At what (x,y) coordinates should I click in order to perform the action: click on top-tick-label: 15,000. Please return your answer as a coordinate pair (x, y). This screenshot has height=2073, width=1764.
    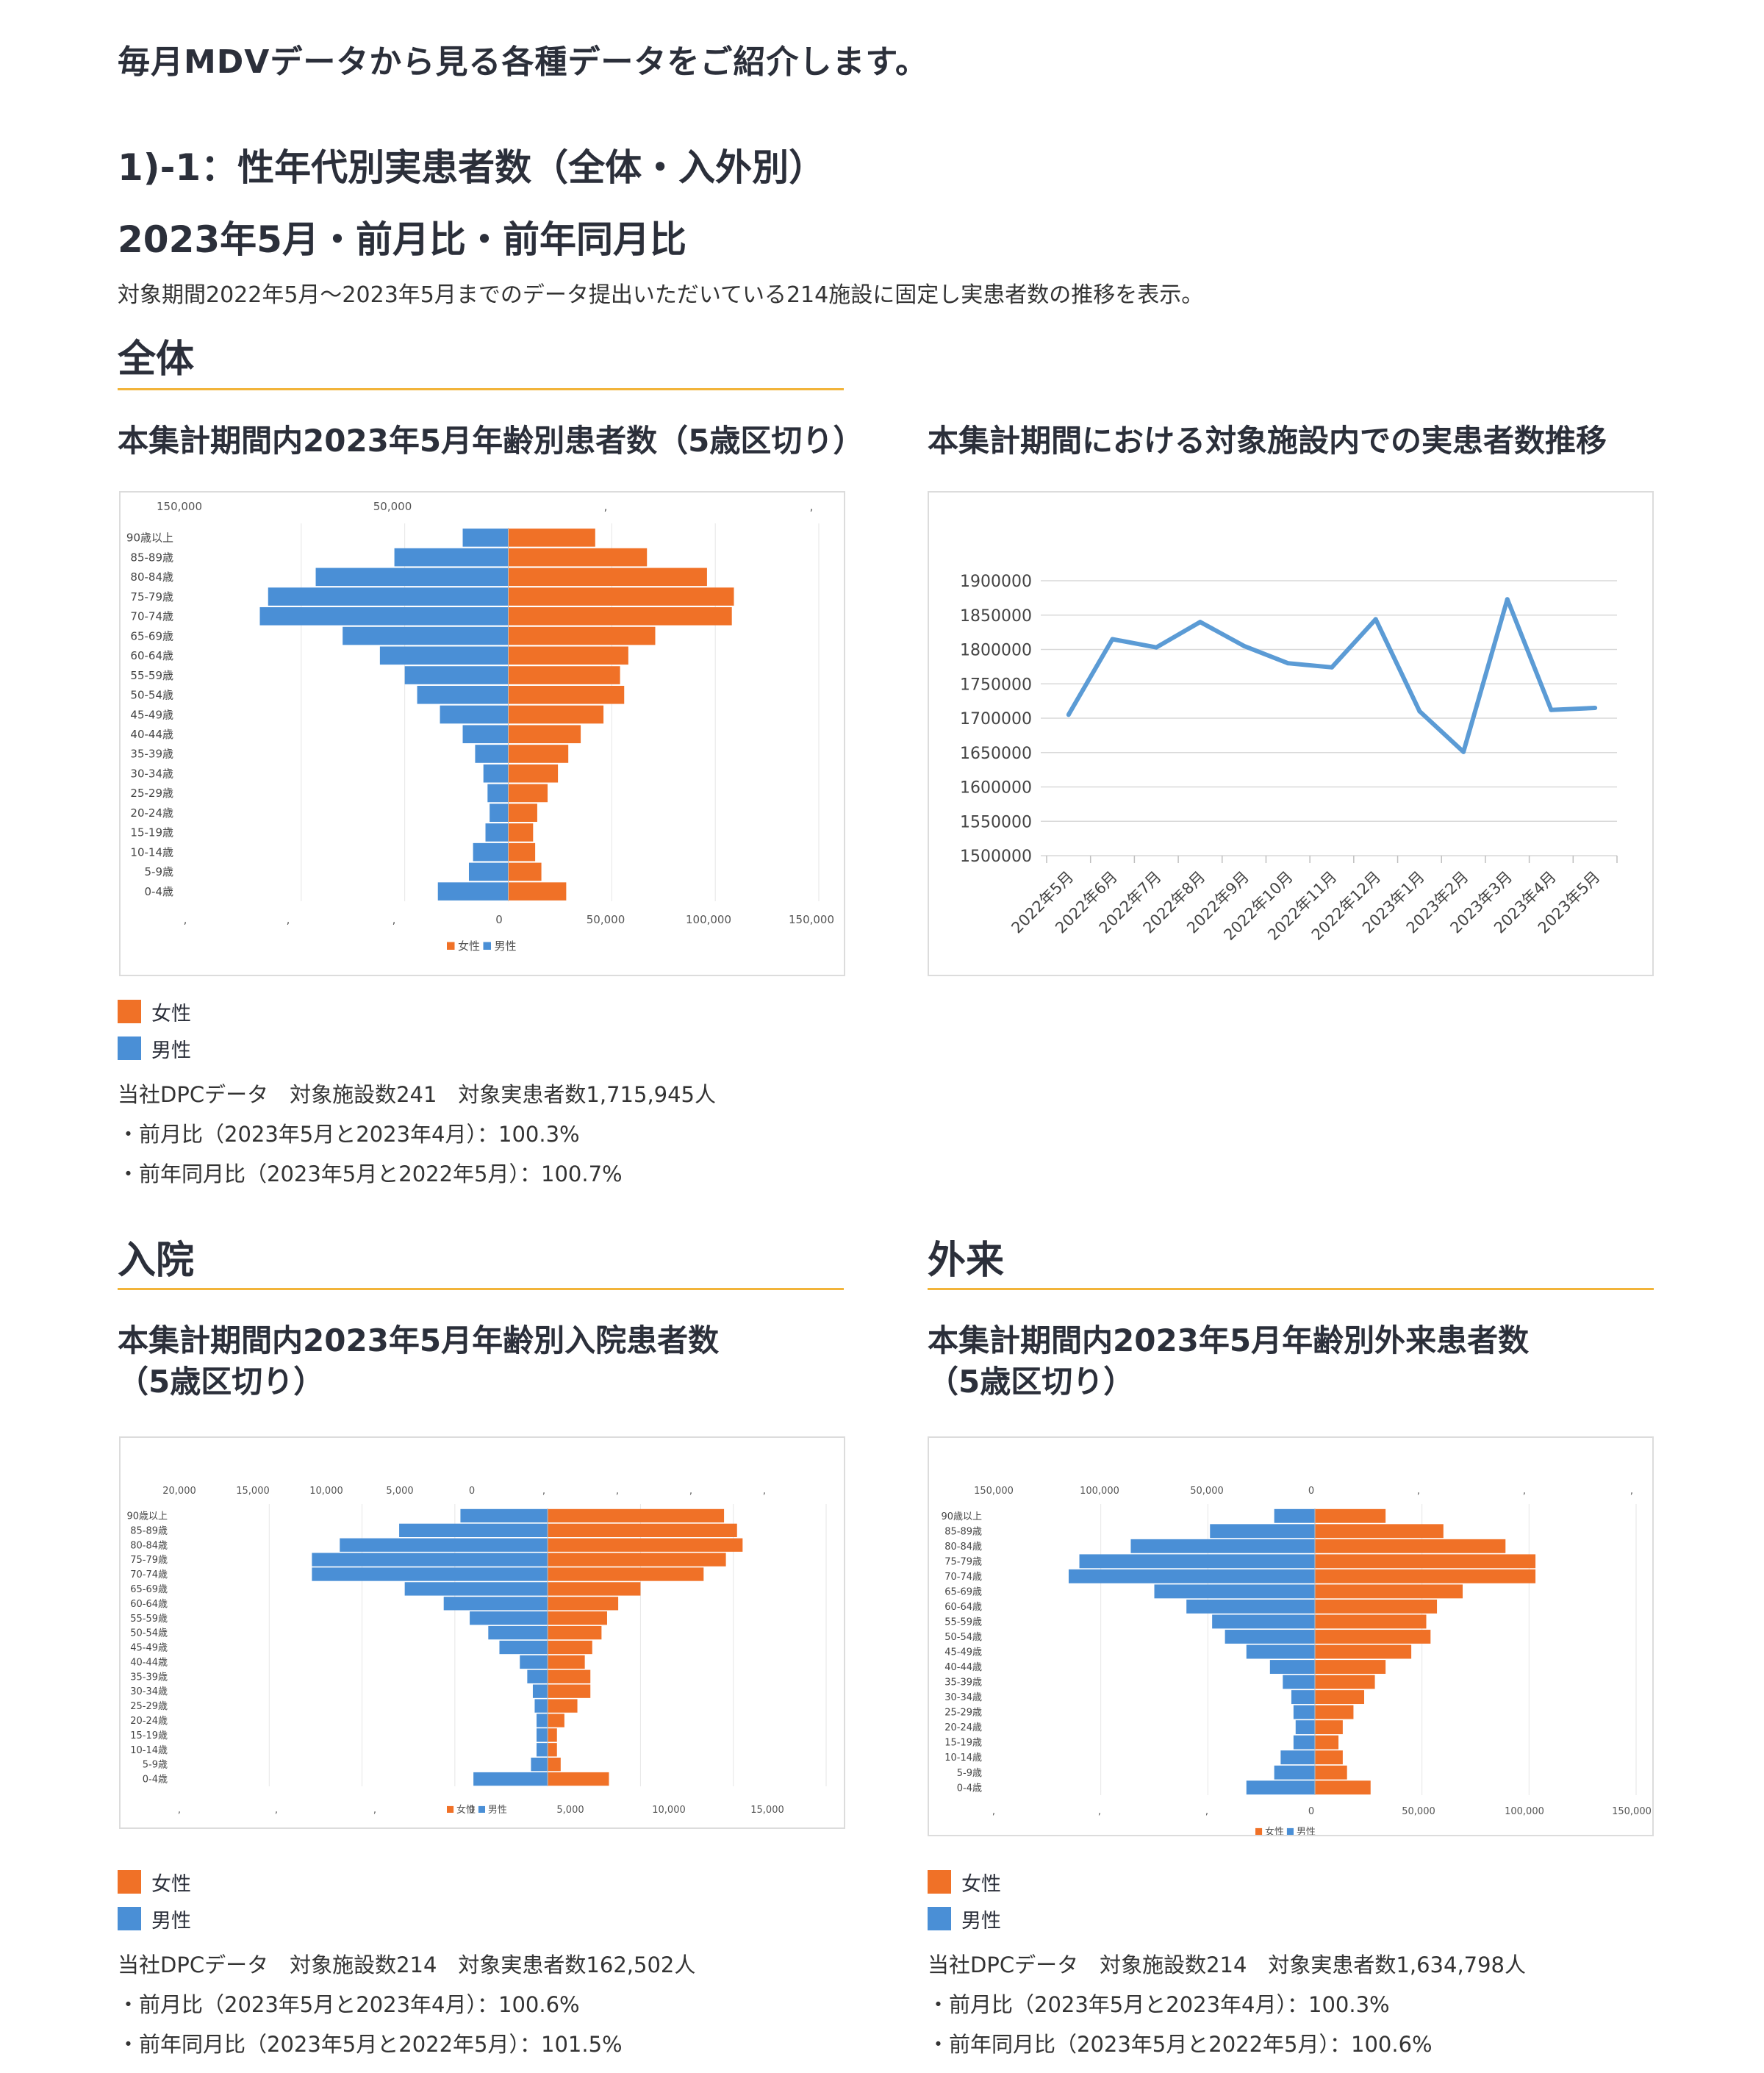
    Looking at the image, I should click on (253, 1491).